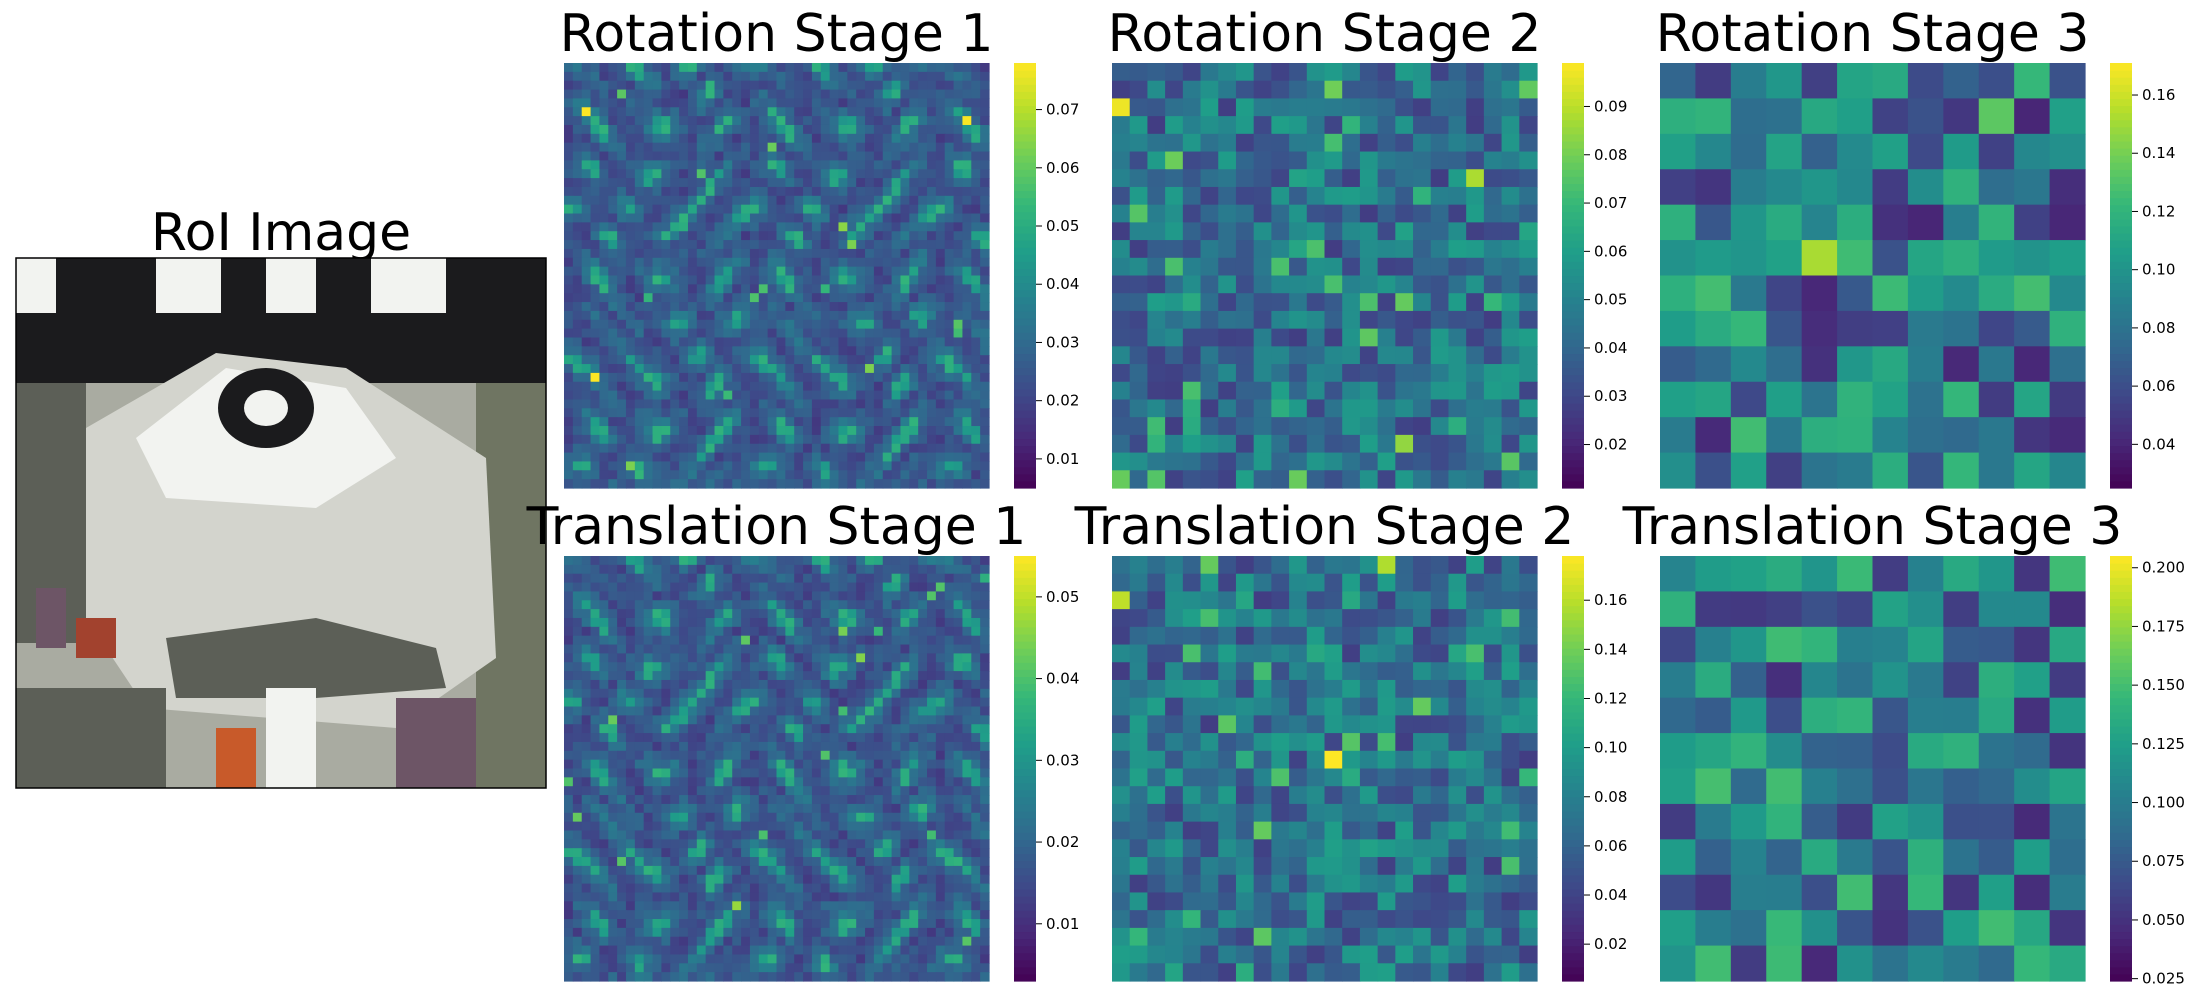 Image resolution: width=2200 pixels, height=1000 pixels. Describe the element at coordinates (777, 276) in the screenshot. I see `heatmap-cells` at that location.